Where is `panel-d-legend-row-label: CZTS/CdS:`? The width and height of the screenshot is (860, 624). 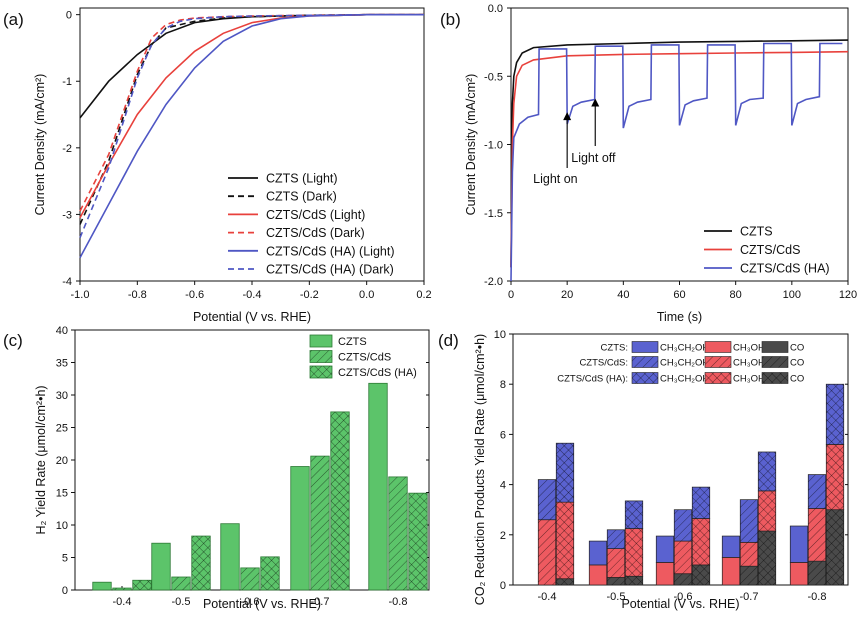
panel-d-legend-row-label: CZTS/CdS: is located at coordinates (603, 363).